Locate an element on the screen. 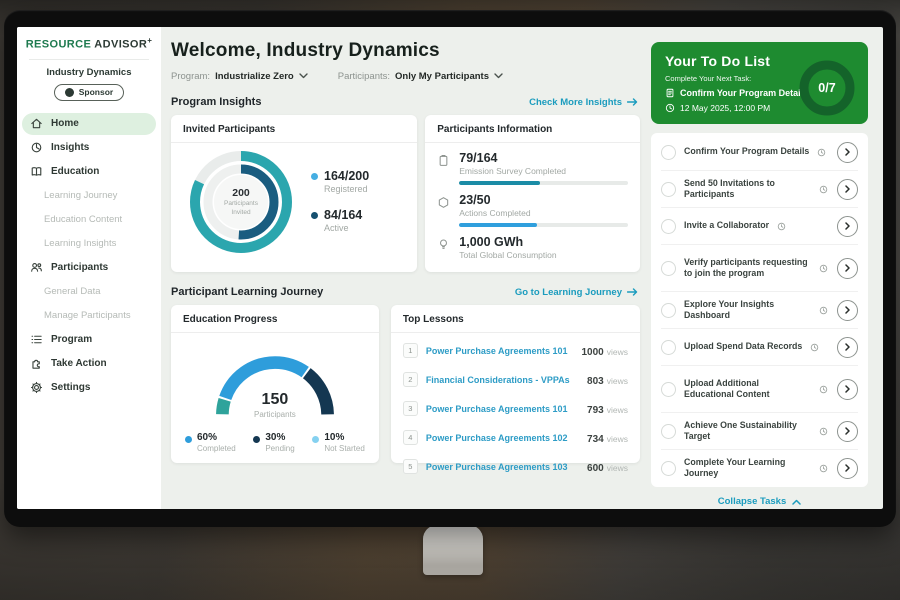 This screenshot has height=600, width=900. invited-donut-chart: 200 Participants Invited is located at coordinates (241, 202).